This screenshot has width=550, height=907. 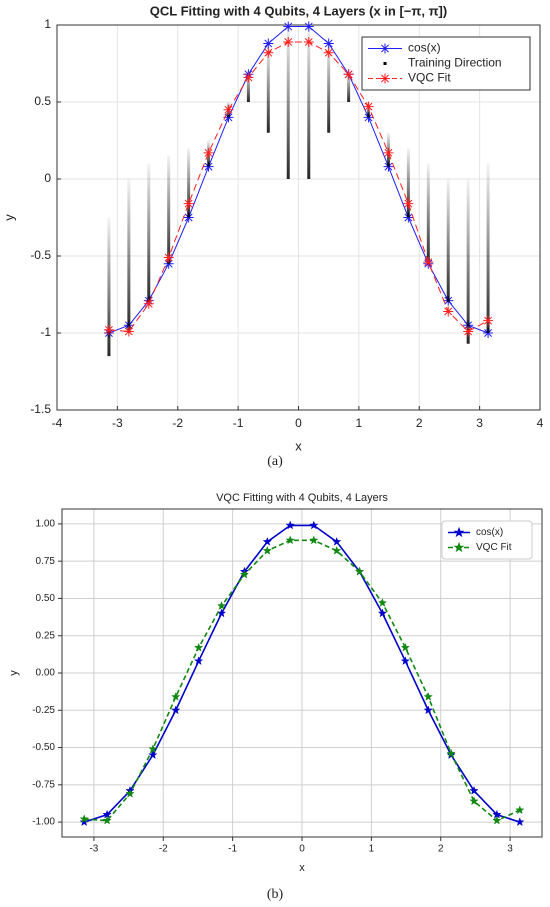 What do you see at coordinates (385, 63) in the screenshot?
I see `legend-swatch` at bounding box center [385, 63].